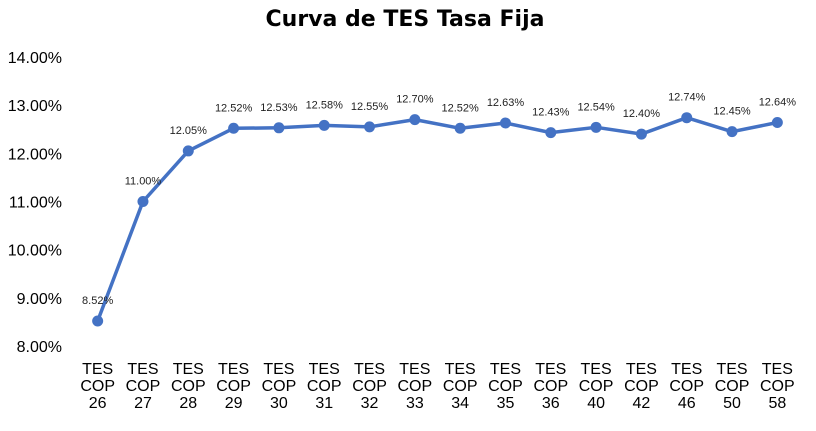 Image resolution: width=816 pixels, height=431 pixels. What do you see at coordinates (233, 386) in the screenshot?
I see `x-tick-label: TES COP 29` at bounding box center [233, 386].